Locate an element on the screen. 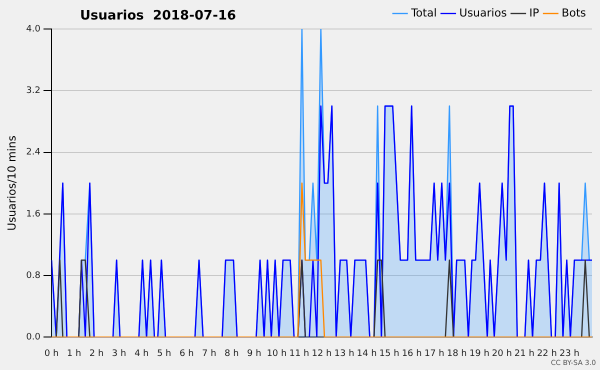  y-tick-label: 1.6 is located at coordinates (33, 214).